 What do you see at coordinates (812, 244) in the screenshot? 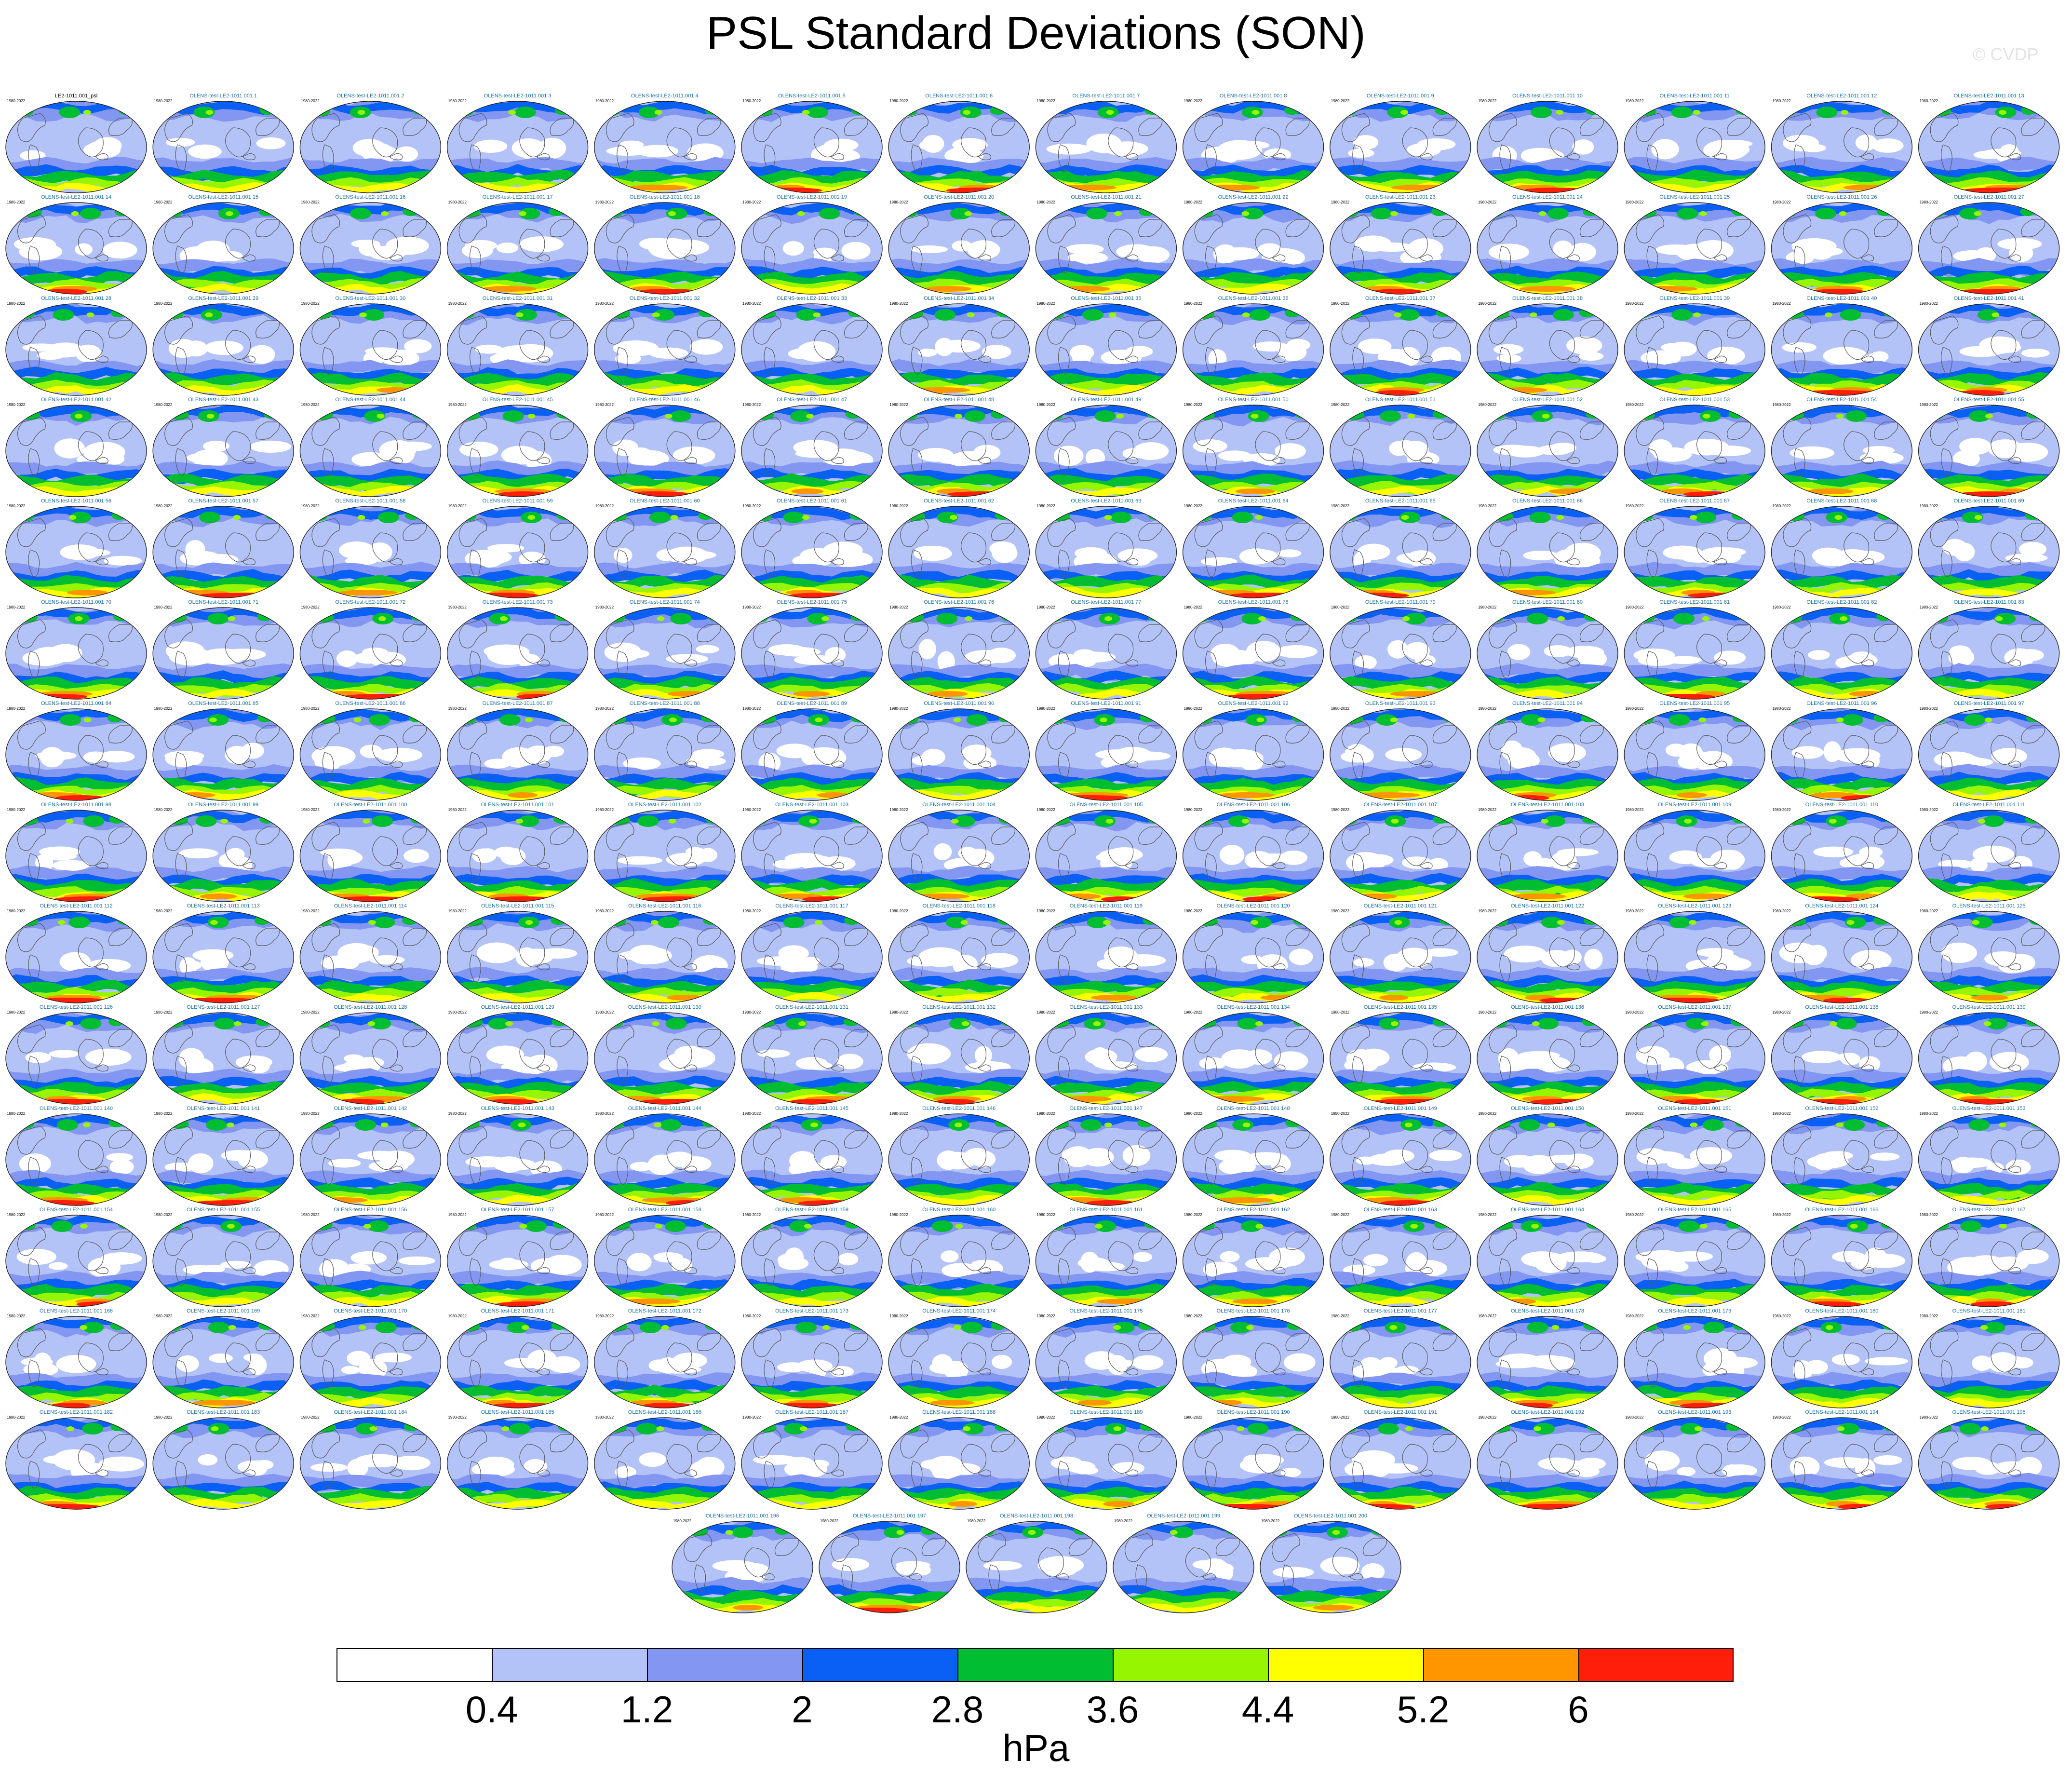
I see `map-panel: OLENS-test-LE2-1011.001 19 1980-2022` at bounding box center [812, 244].